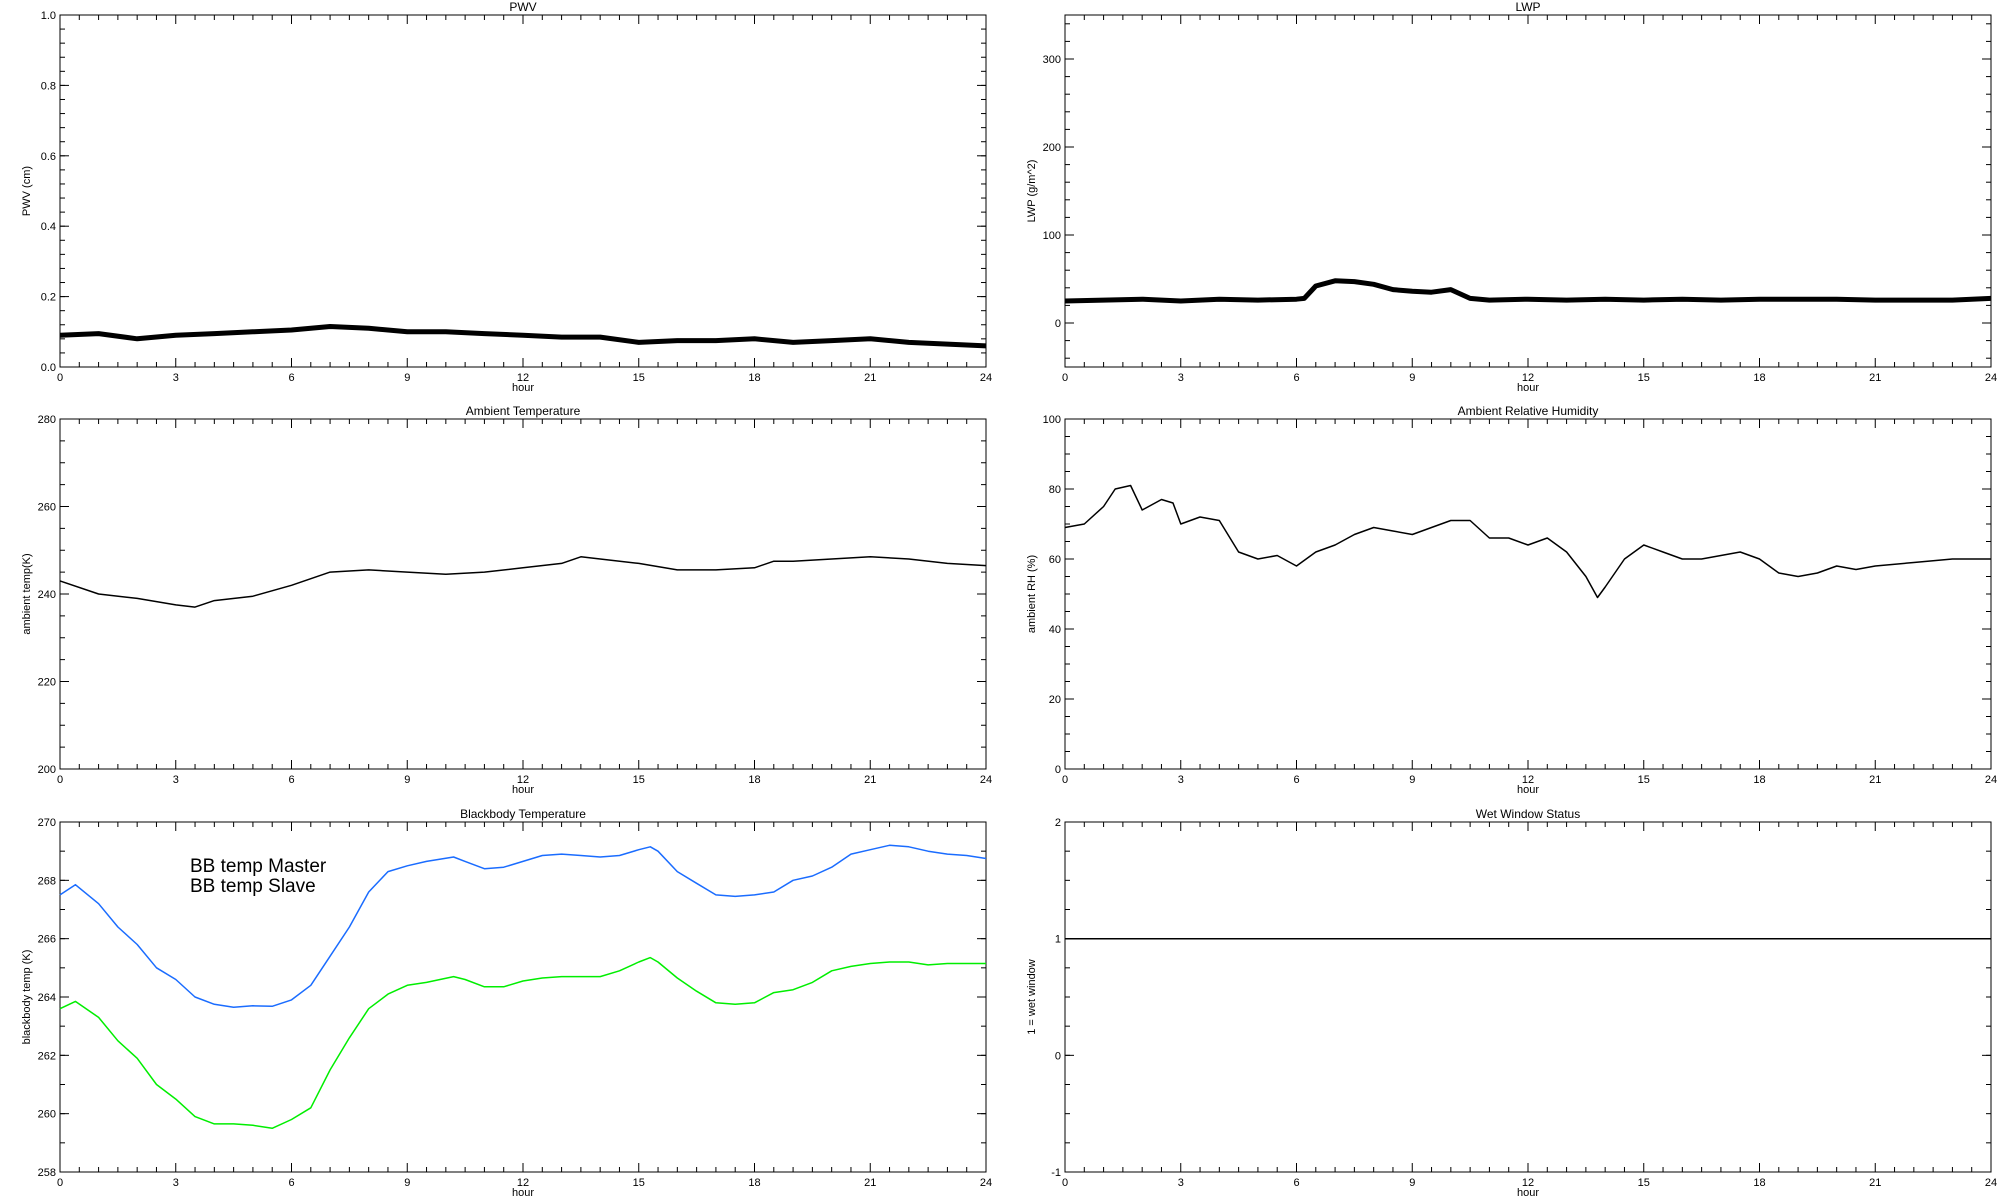 The height and width of the screenshot is (1200, 2000). I want to click on y-tick-label: 80, so click(1055, 490).